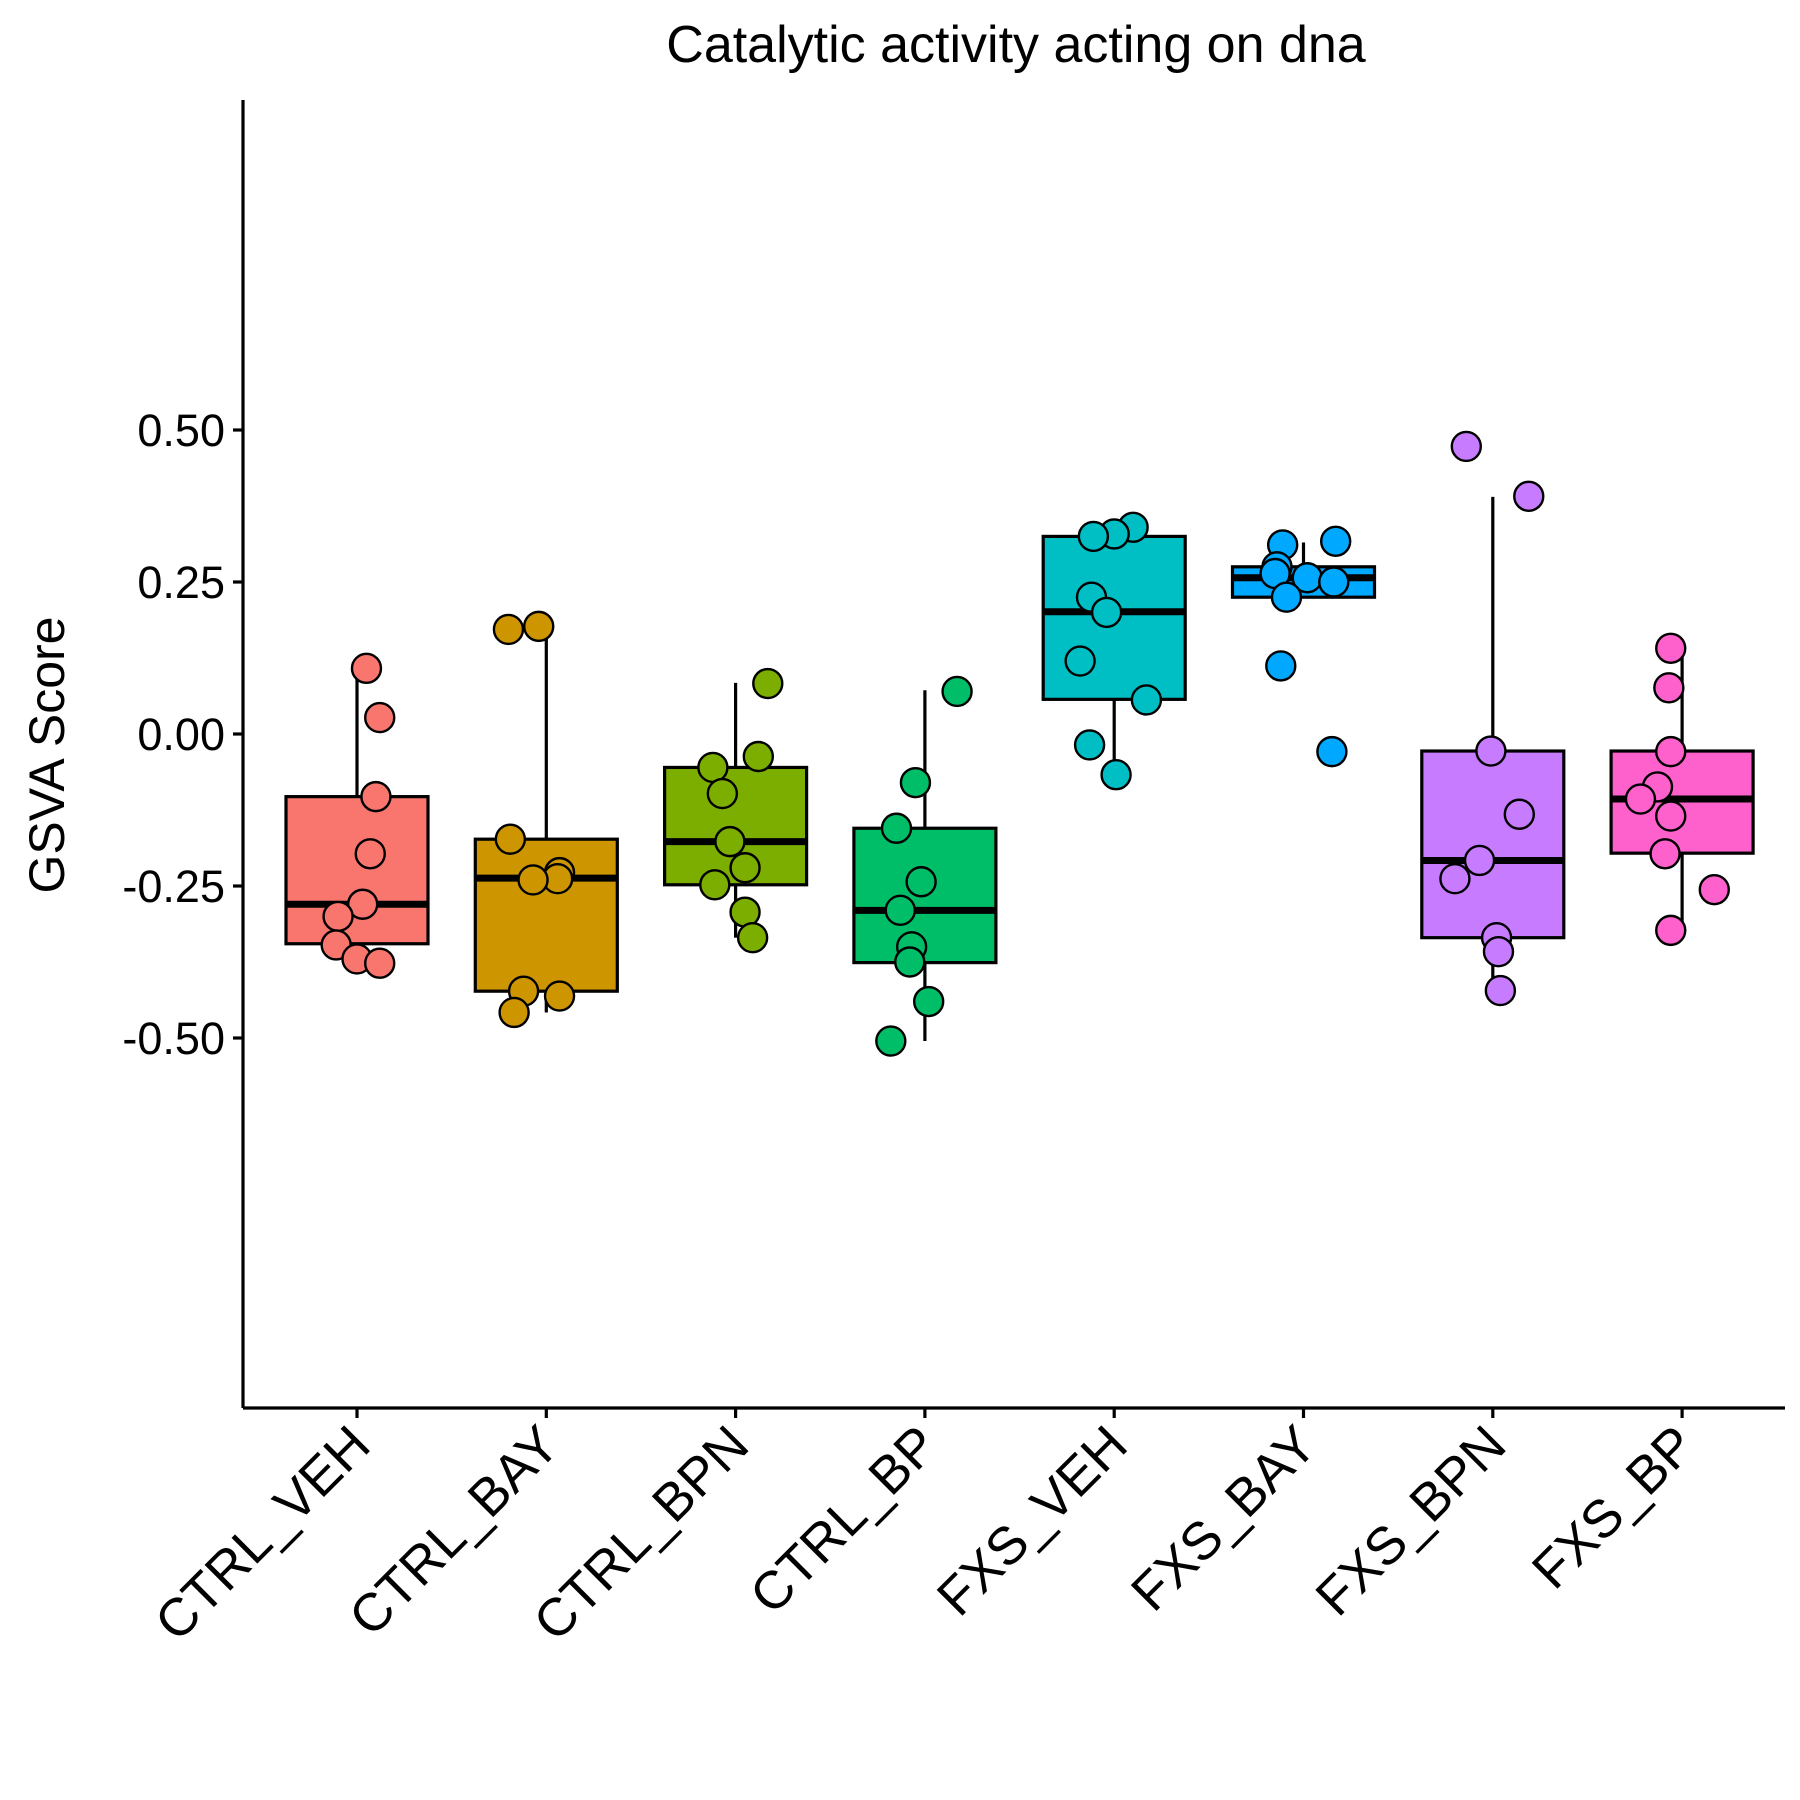  What do you see at coordinates (1032, 1521) in the screenshot?
I see `x-tick-label: FXS_VEH` at bounding box center [1032, 1521].